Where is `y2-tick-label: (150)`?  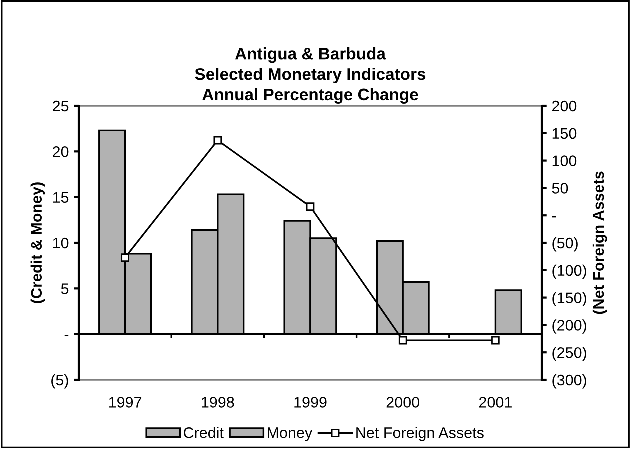
y2-tick-label: (150) is located at coordinates (569, 299).